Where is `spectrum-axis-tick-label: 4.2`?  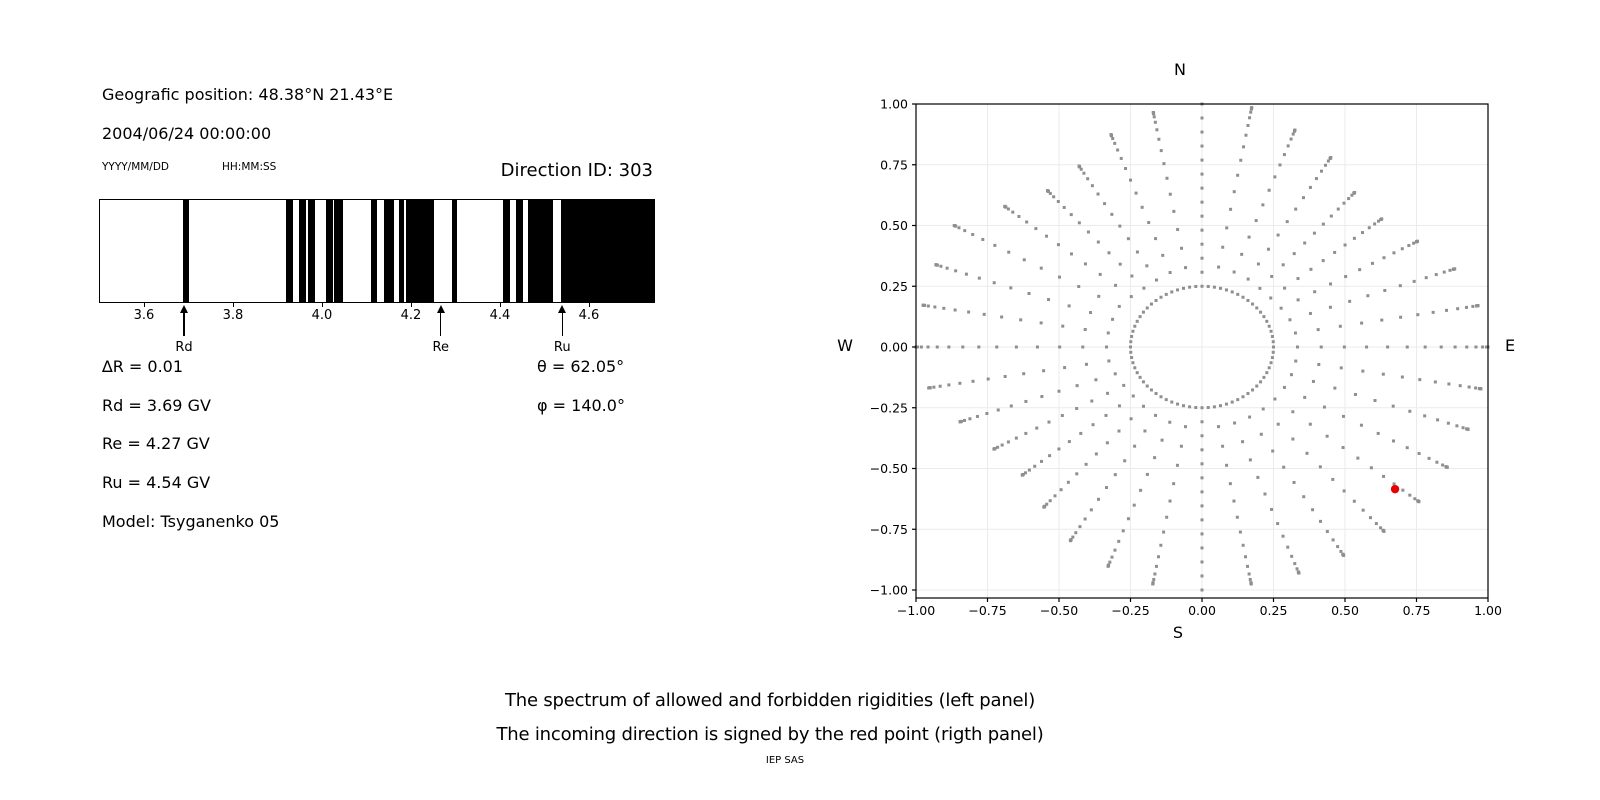
spectrum-axis-tick-label: 4.2 is located at coordinates (411, 315).